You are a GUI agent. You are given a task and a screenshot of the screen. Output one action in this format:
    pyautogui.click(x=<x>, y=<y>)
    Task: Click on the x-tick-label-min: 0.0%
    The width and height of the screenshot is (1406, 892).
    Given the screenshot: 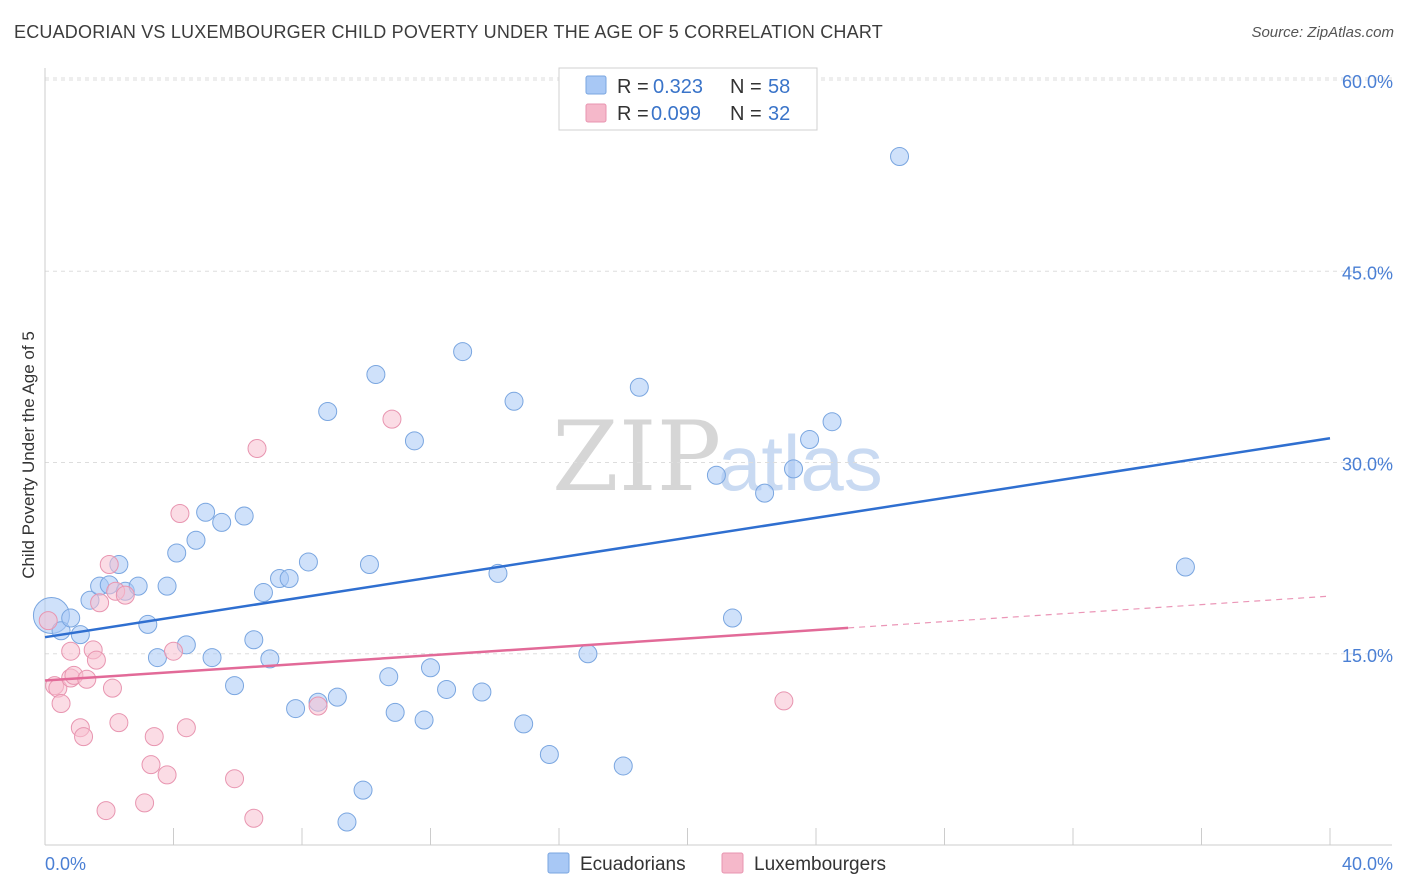 What is the action you would take?
    pyautogui.click(x=65, y=864)
    